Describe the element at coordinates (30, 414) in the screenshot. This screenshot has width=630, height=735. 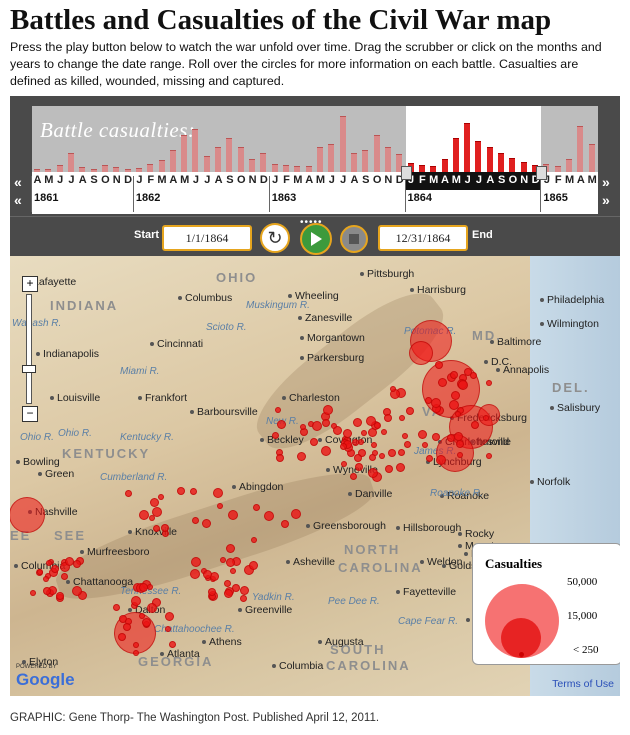
I see `zoom-out-button: −` at that location.